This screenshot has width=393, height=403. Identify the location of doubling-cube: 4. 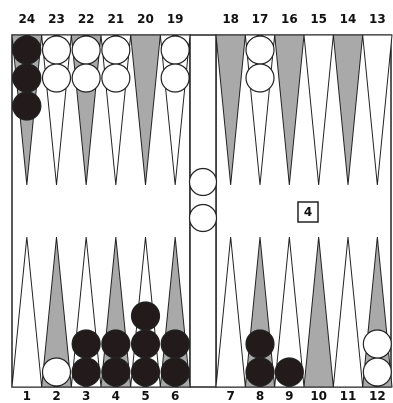
(308, 212).